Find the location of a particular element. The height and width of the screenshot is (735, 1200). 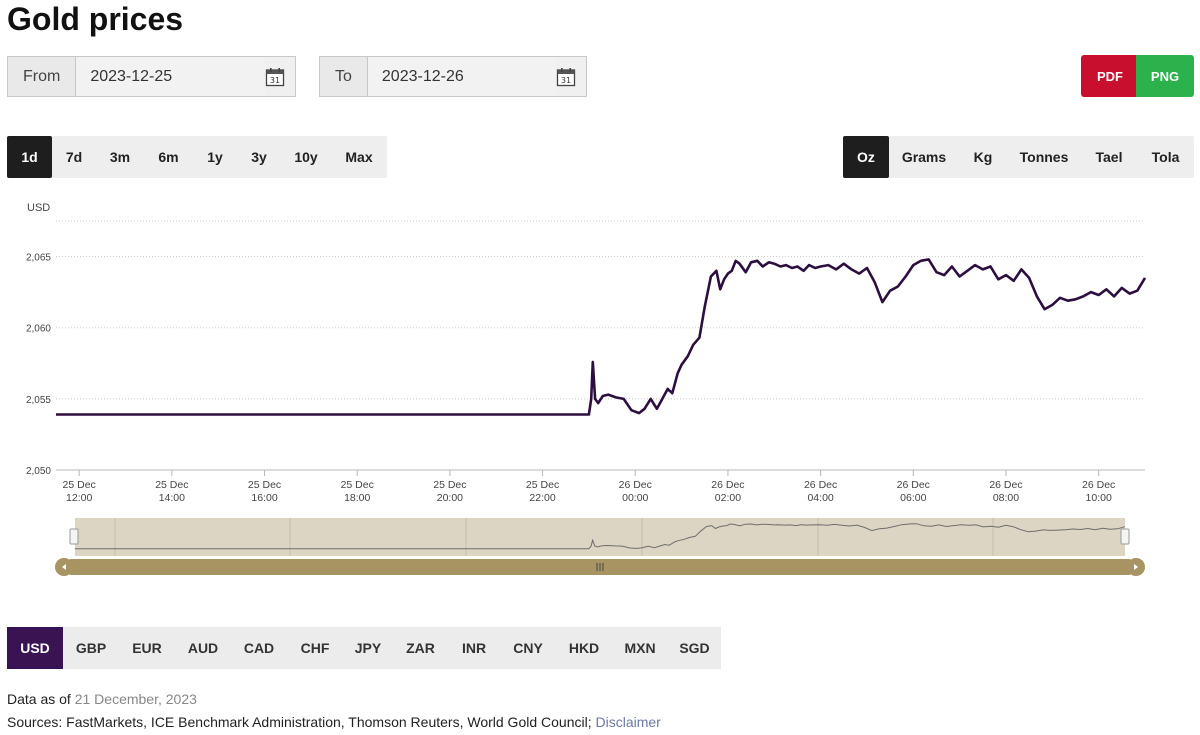

navigator-right-handle is located at coordinates (1125, 536).